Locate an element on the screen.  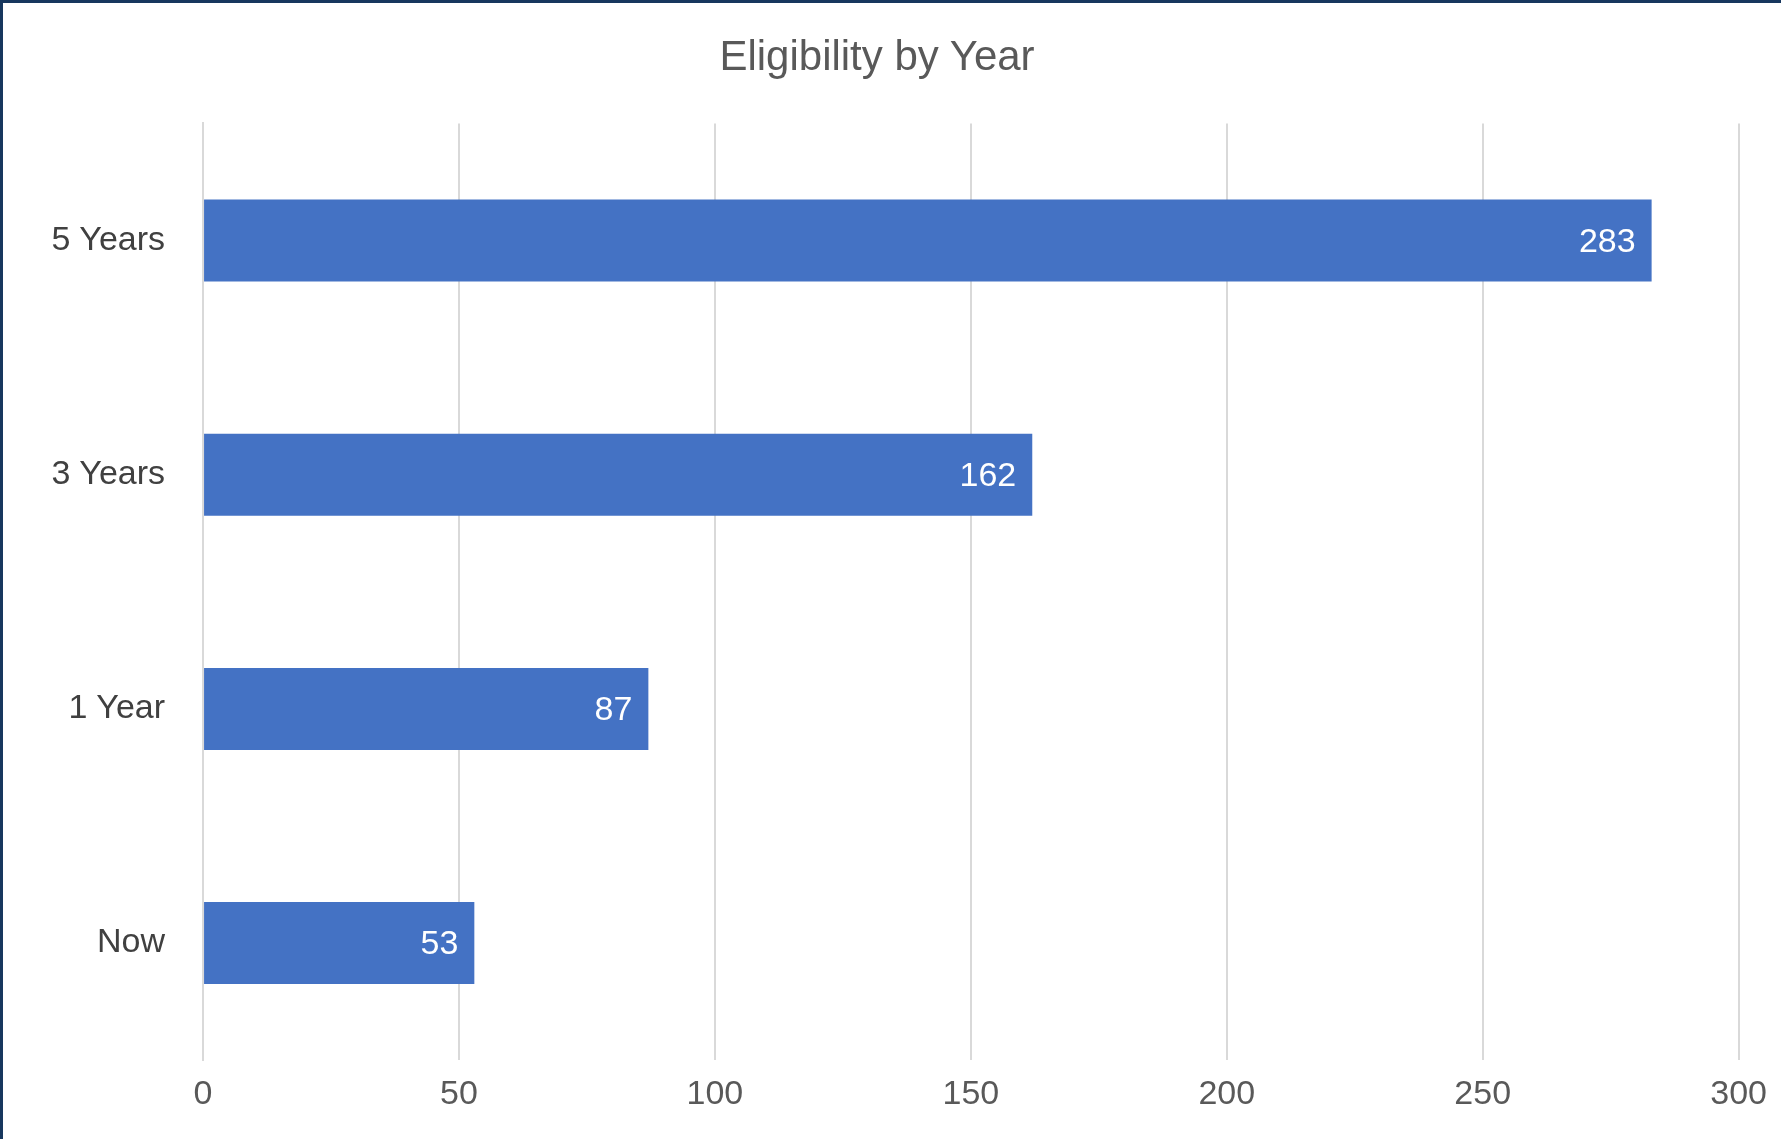
data-label: 87 is located at coordinates (613, 708).